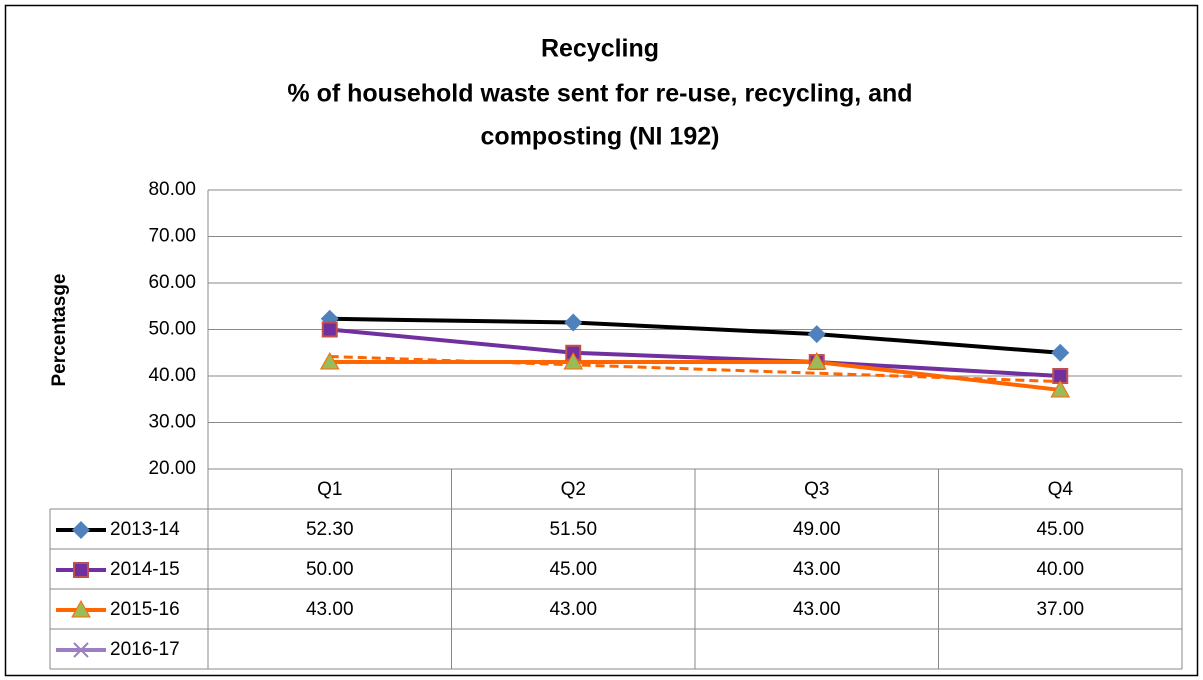 Image resolution: width=1203 pixels, height=680 pixels. What do you see at coordinates (330, 569) in the screenshot?
I see `data-label: 50.00` at bounding box center [330, 569].